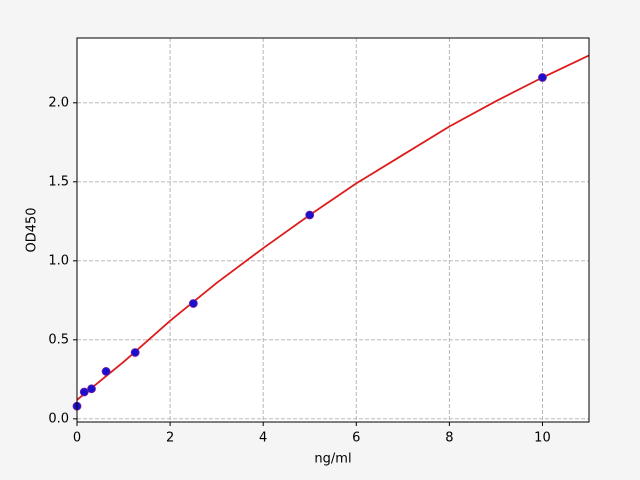 This screenshot has width=640, height=480. What do you see at coordinates (58, 339) in the screenshot?
I see `y-tick-label: 0.5` at bounding box center [58, 339].